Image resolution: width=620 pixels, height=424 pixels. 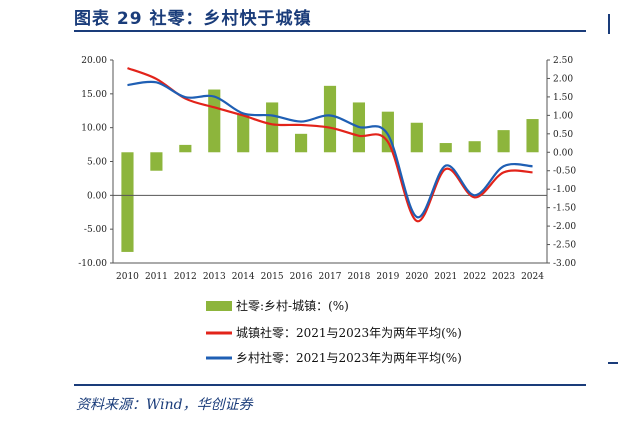 I want to click on y-tick-label-right: -2.50, so click(x=564, y=246).